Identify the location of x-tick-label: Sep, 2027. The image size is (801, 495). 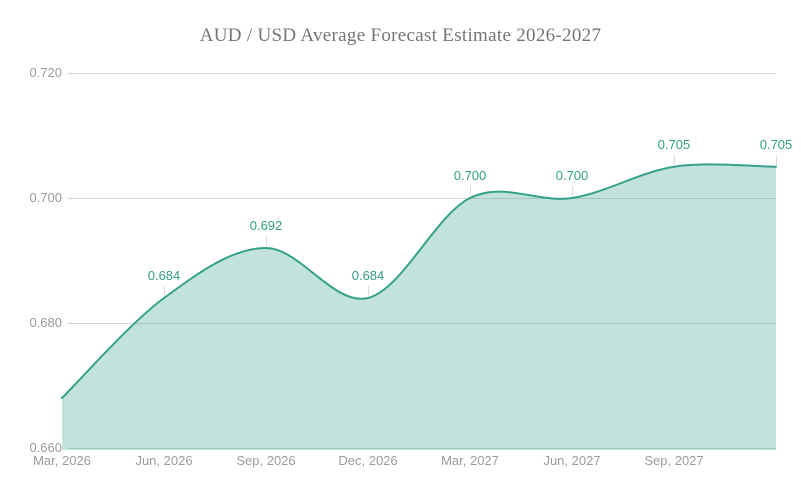
(674, 460).